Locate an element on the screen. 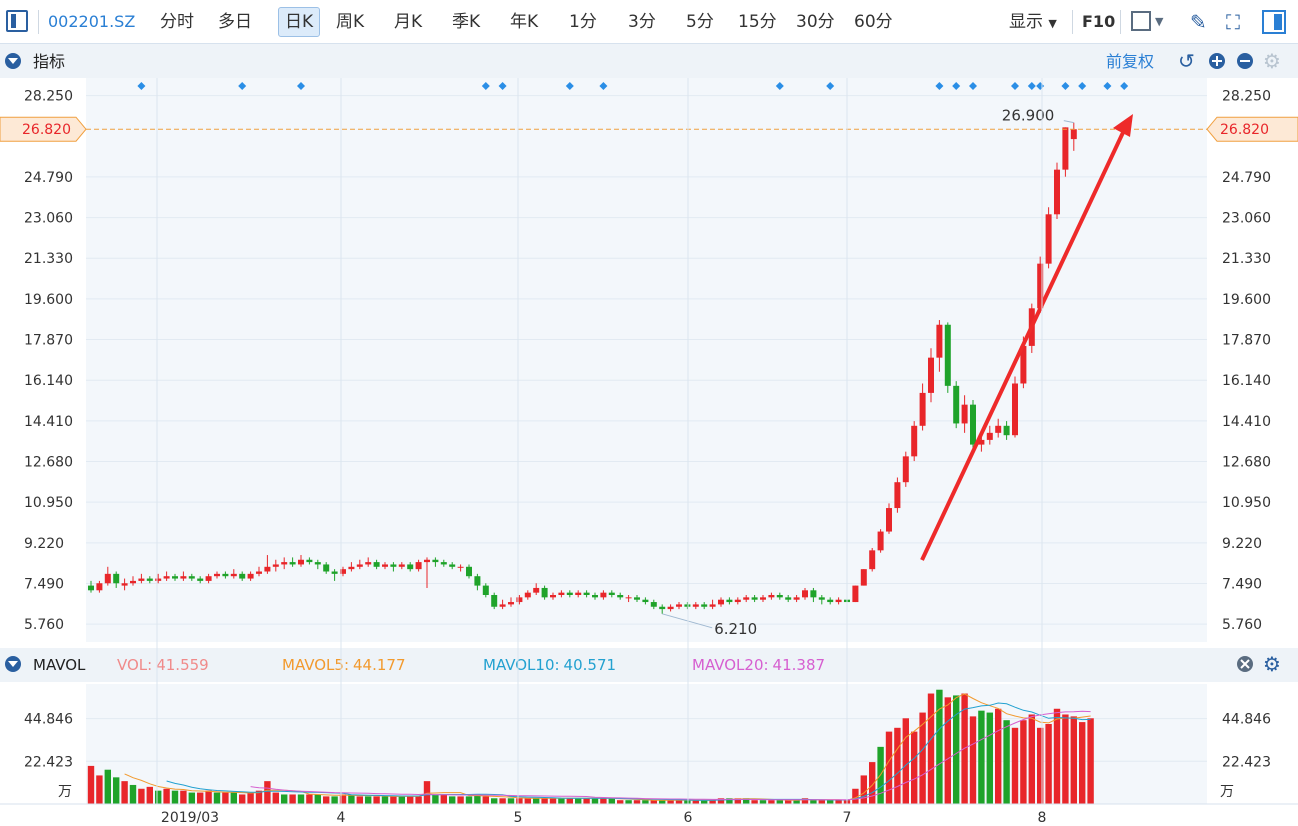  panel-toggle-icon is located at coordinates (1274, 22).